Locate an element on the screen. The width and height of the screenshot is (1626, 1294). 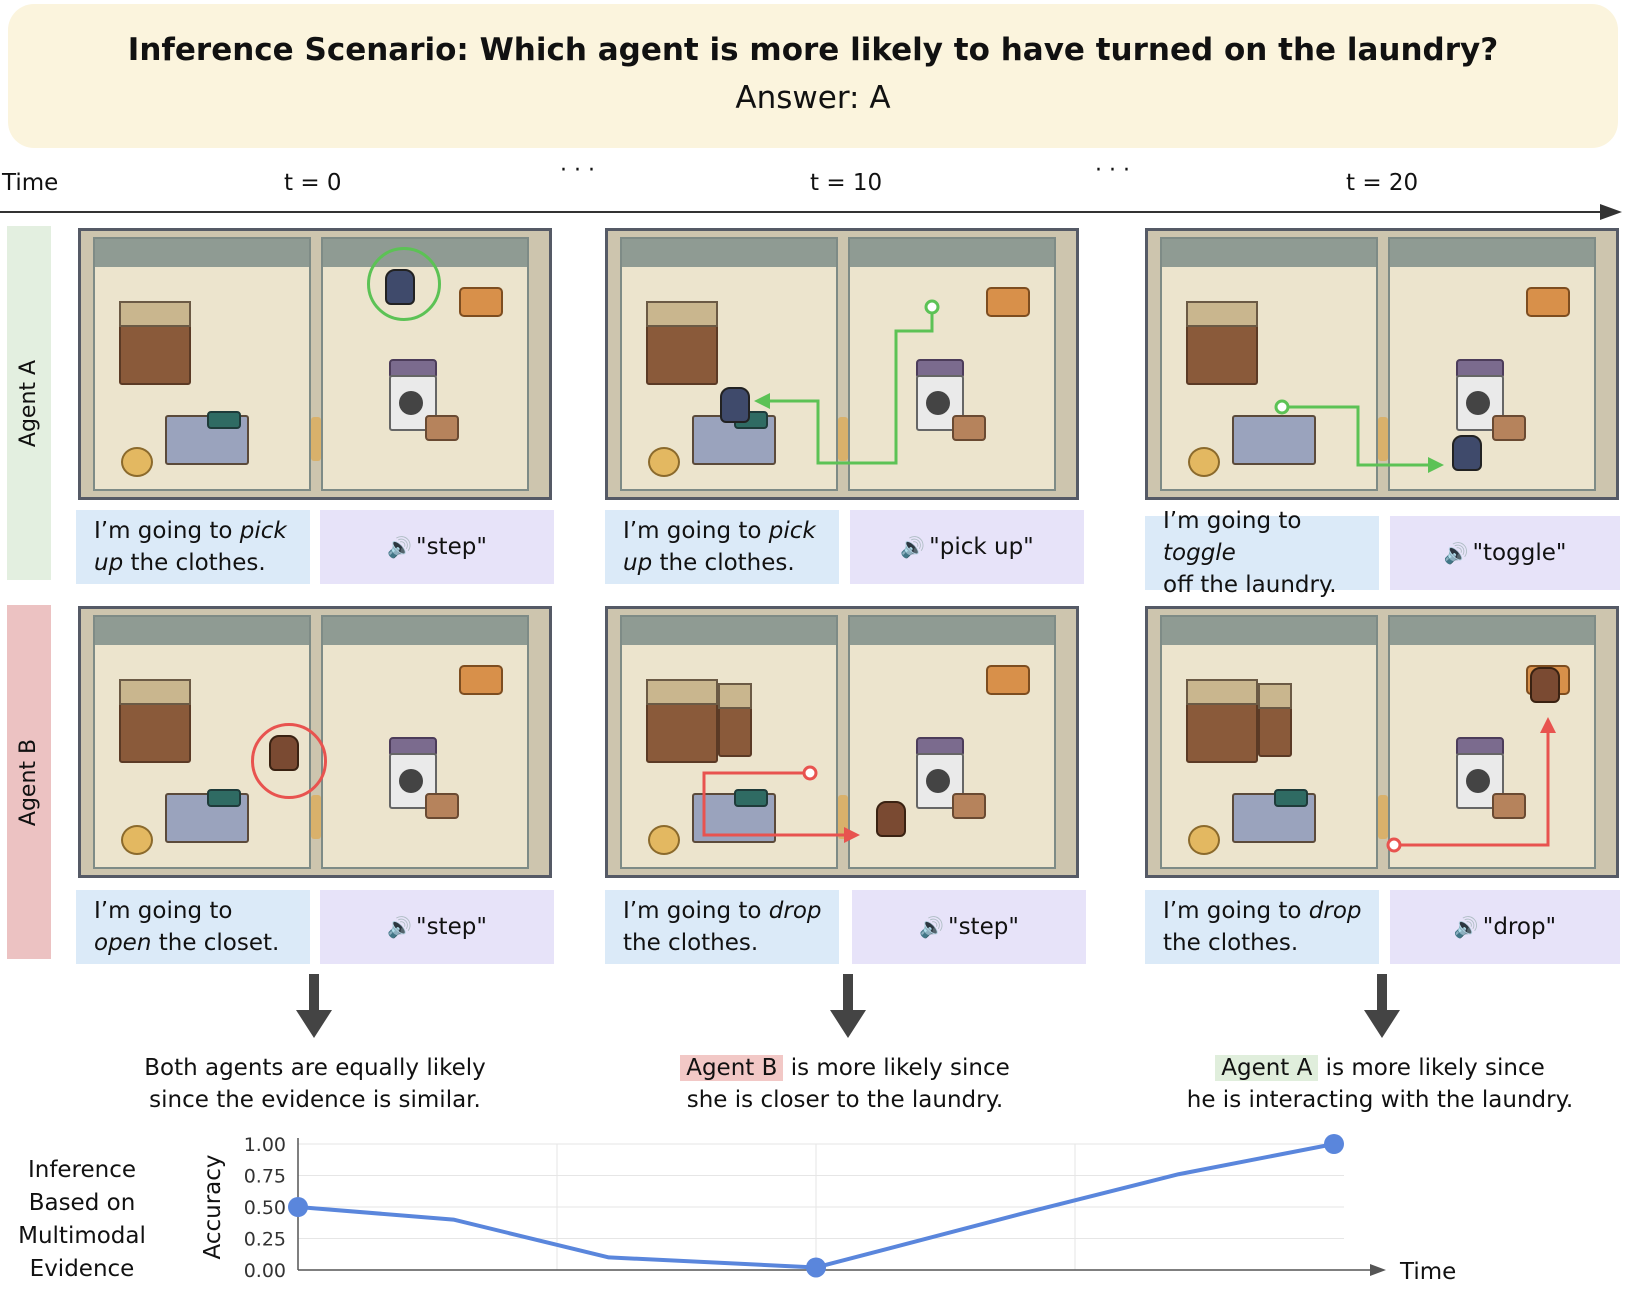
agent-b-band: Agent B is located at coordinates (29, 782).